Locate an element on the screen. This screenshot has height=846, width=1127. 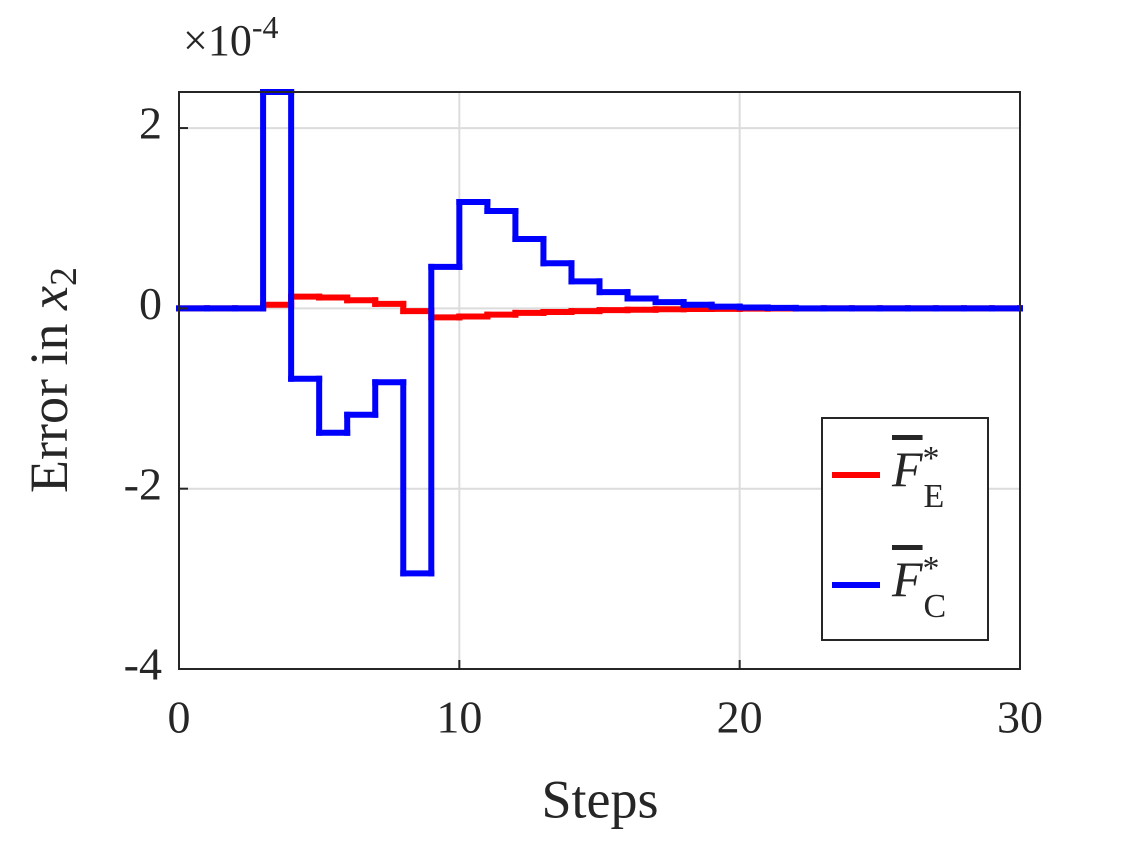
legend-label: F* E is located at coordinates (917, 477).